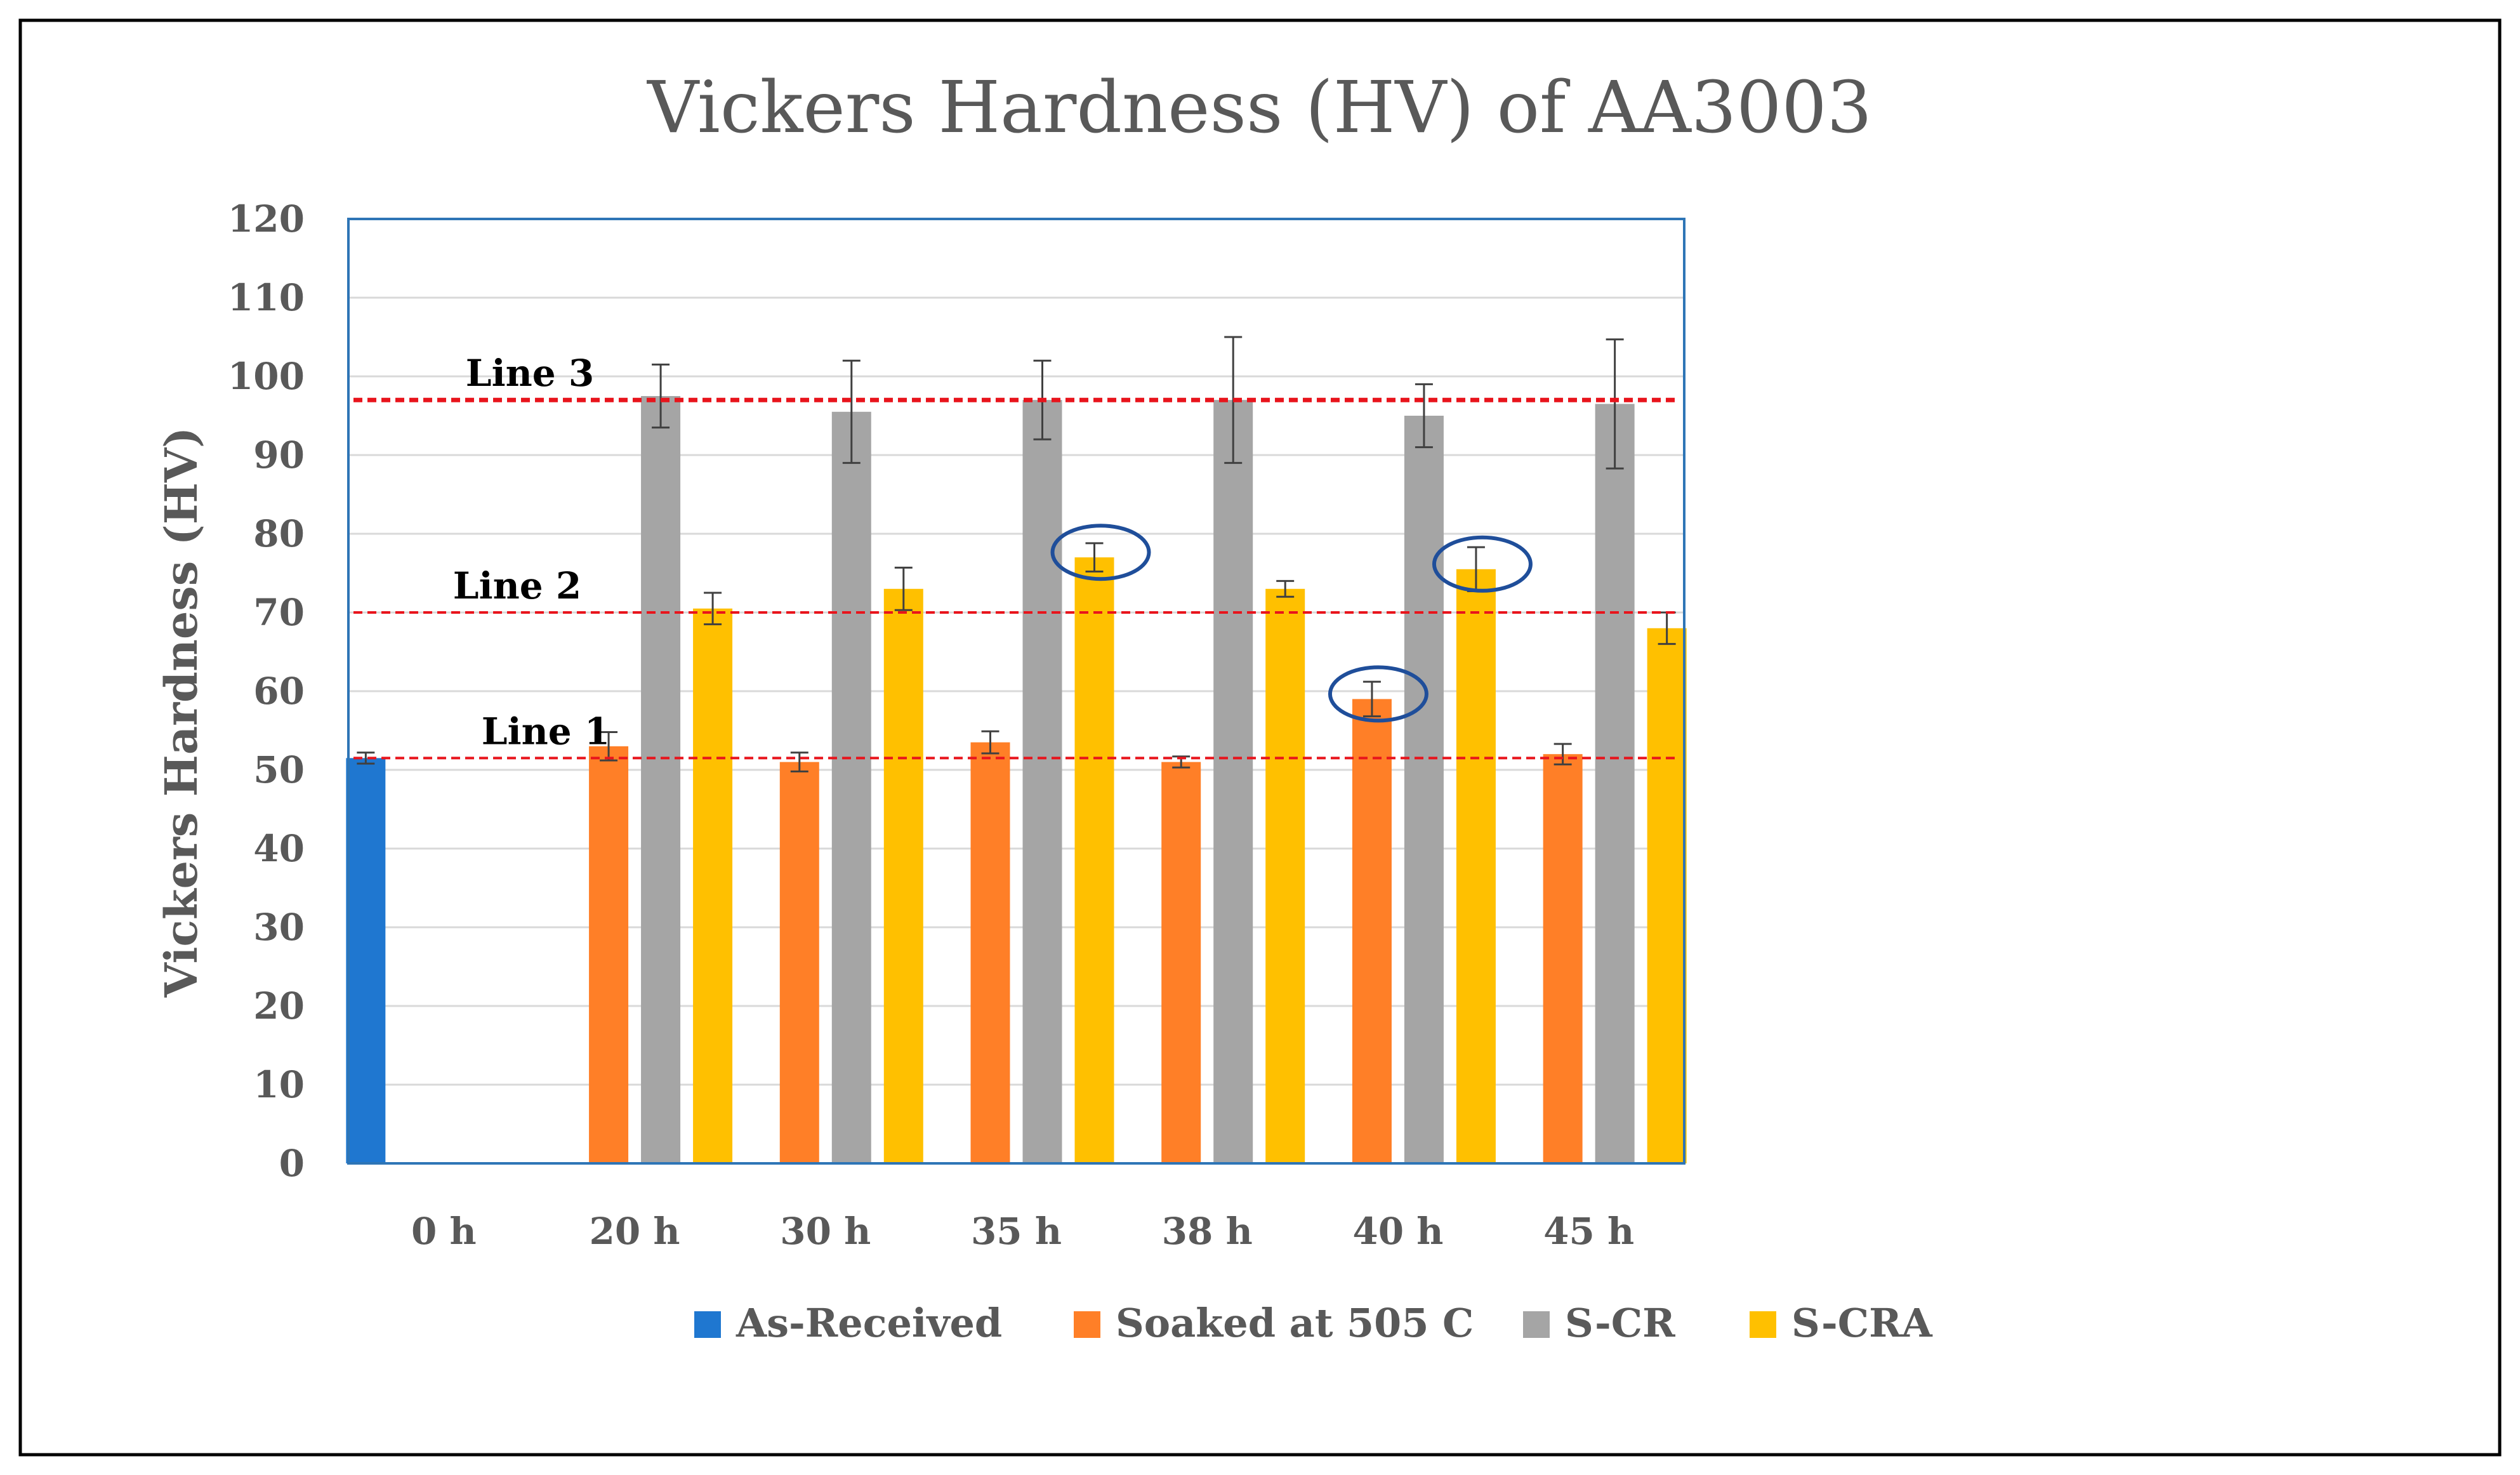 The width and height of the screenshot is (2520, 1475). What do you see at coordinates (1667, 895) in the screenshot?
I see `bar-s-cra-45h` at bounding box center [1667, 895].